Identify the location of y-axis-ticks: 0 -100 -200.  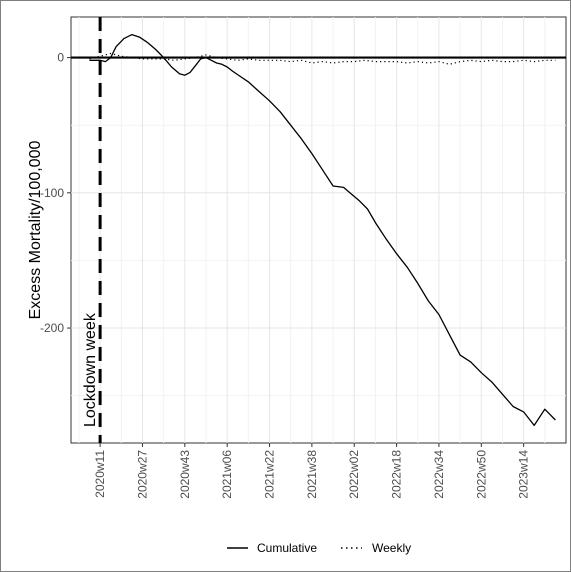
(55, 193).